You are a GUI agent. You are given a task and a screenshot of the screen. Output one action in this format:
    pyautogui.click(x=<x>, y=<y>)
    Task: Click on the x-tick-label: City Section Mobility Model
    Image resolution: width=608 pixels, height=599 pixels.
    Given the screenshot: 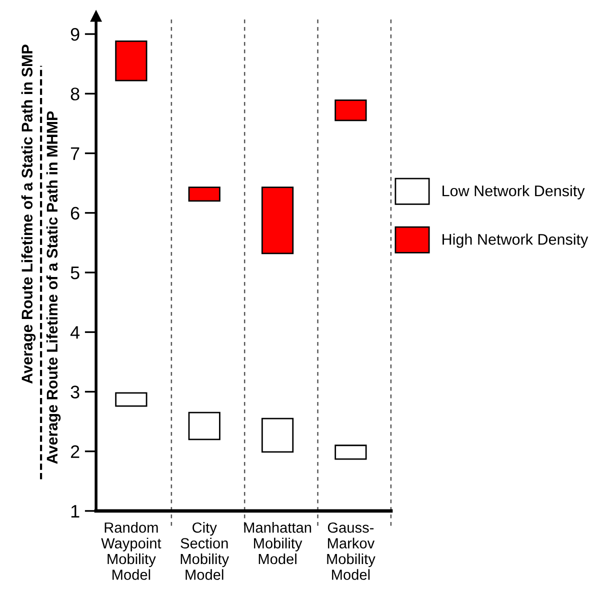 What is the action you would take?
    pyautogui.click(x=205, y=551)
    